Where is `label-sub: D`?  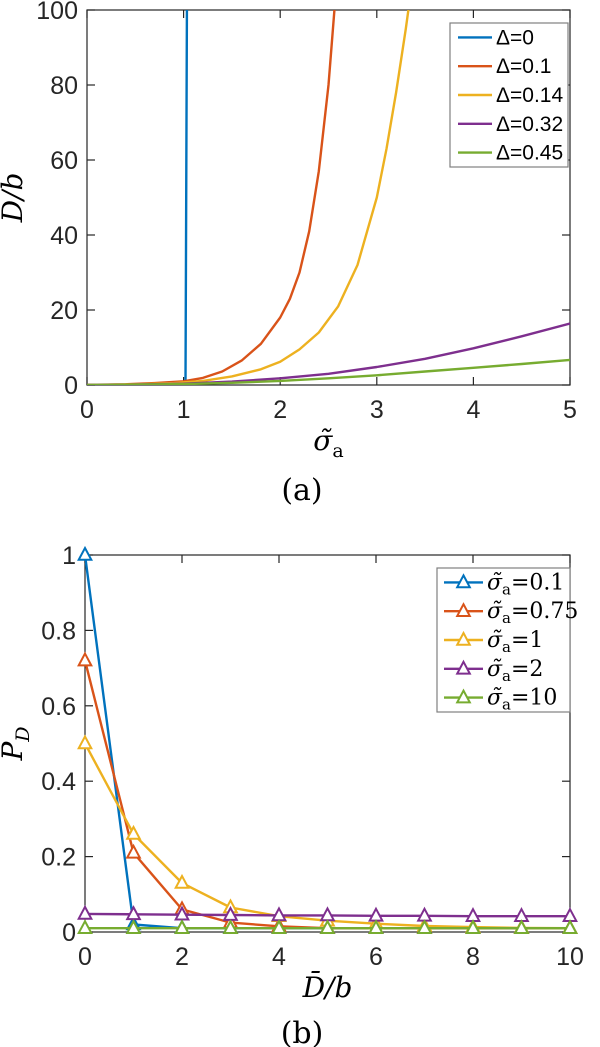 label-sub: D is located at coordinates (23, 734).